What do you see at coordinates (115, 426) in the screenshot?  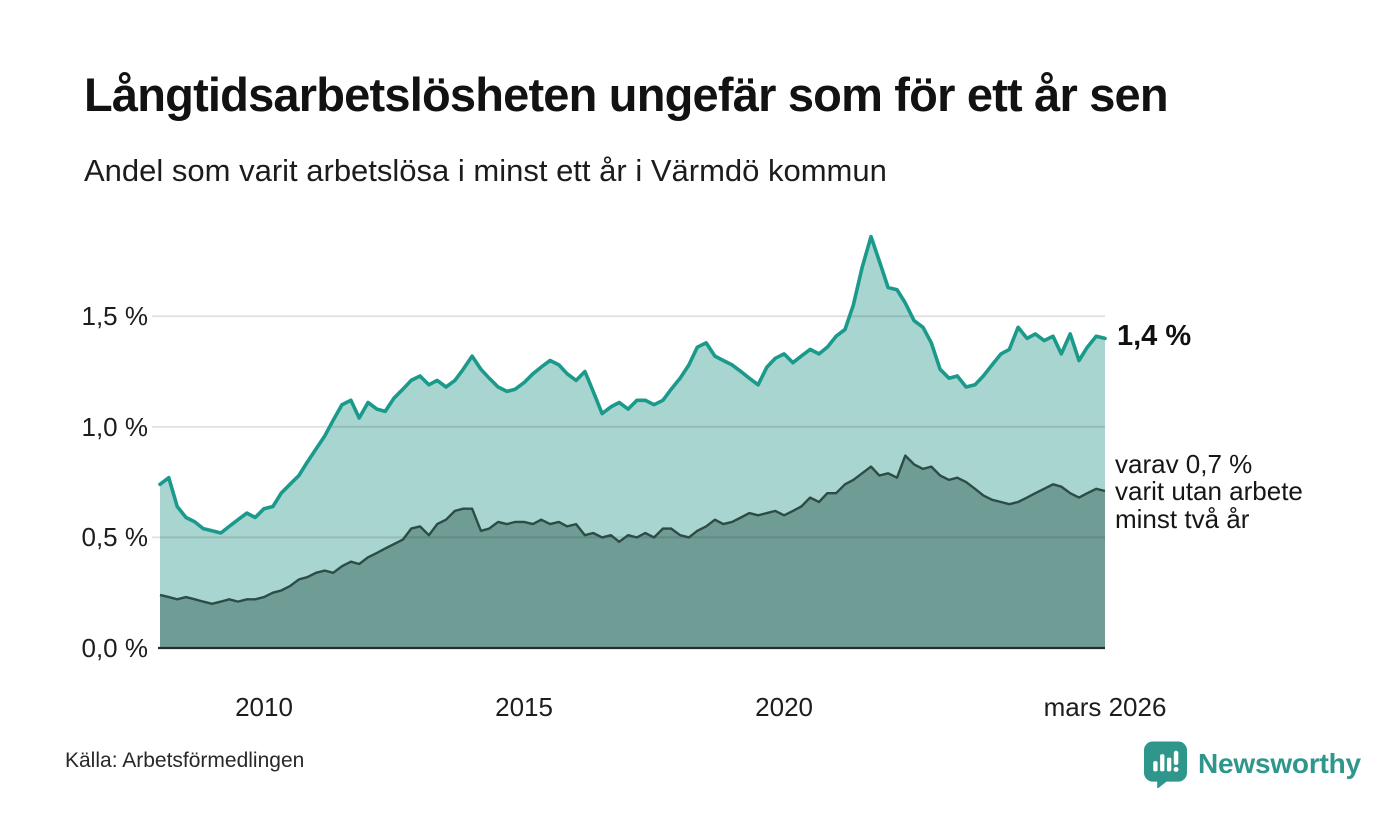 I see `y-tick-label: 1,0 %` at bounding box center [115, 426].